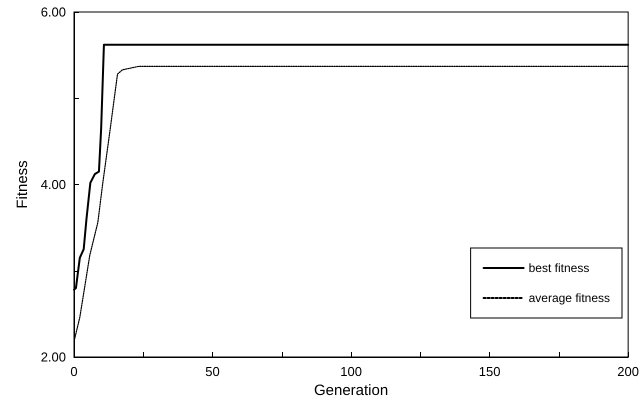  What do you see at coordinates (351, 371) in the screenshot?
I see `x-tick-label: 100` at bounding box center [351, 371].